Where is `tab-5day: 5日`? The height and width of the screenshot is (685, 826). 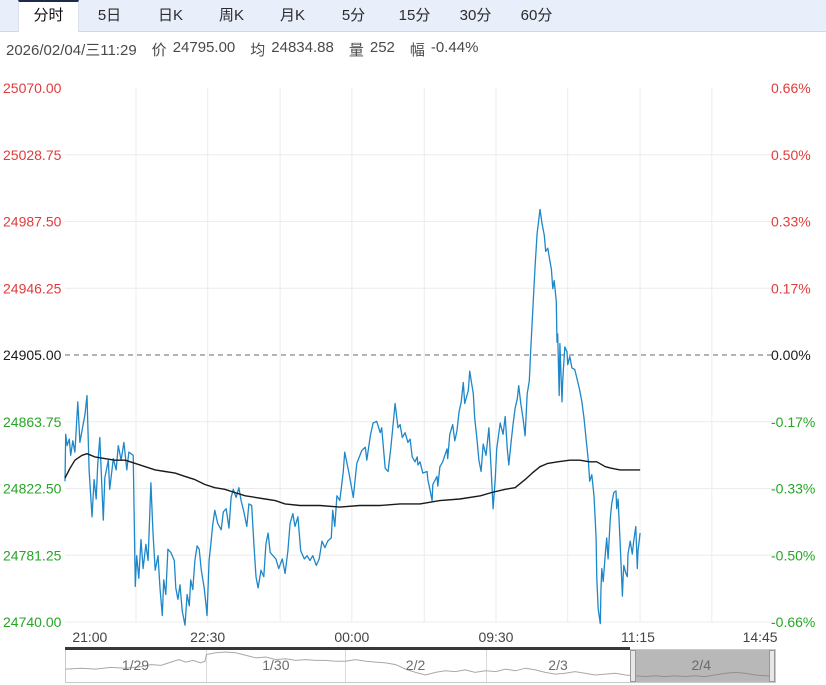 tab-5day: 5日 is located at coordinates (109, 15).